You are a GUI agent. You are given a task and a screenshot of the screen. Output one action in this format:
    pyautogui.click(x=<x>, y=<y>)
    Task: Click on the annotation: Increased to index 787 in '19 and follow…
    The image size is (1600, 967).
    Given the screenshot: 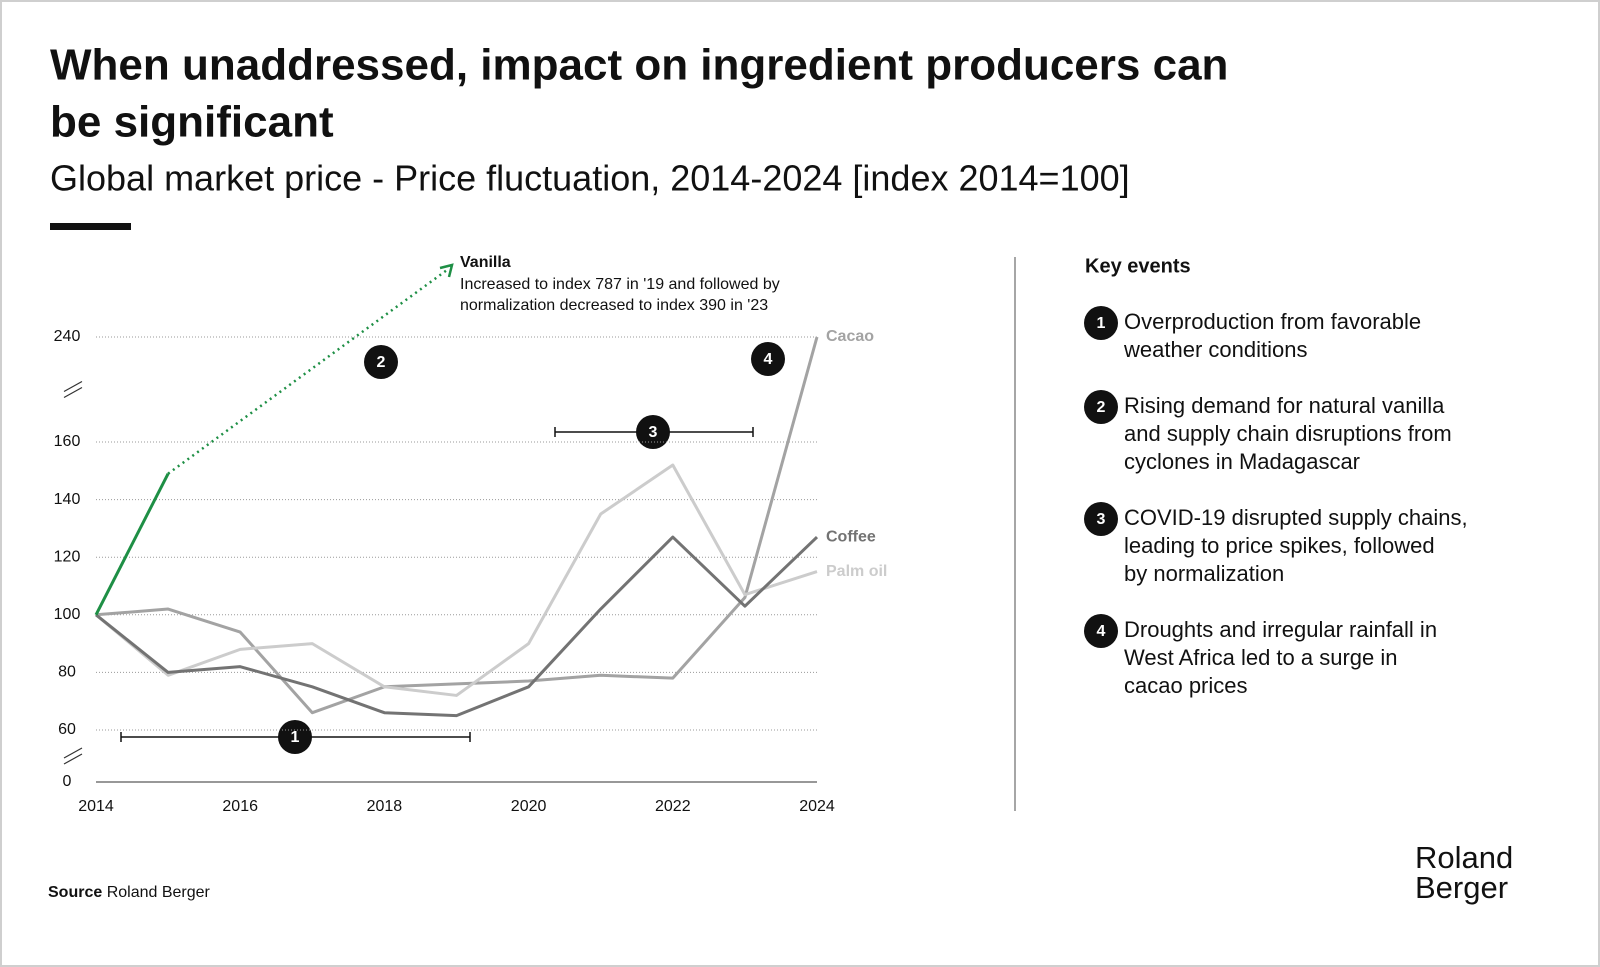 What is the action you would take?
    pyautogui.click(x=620, y=284)
    